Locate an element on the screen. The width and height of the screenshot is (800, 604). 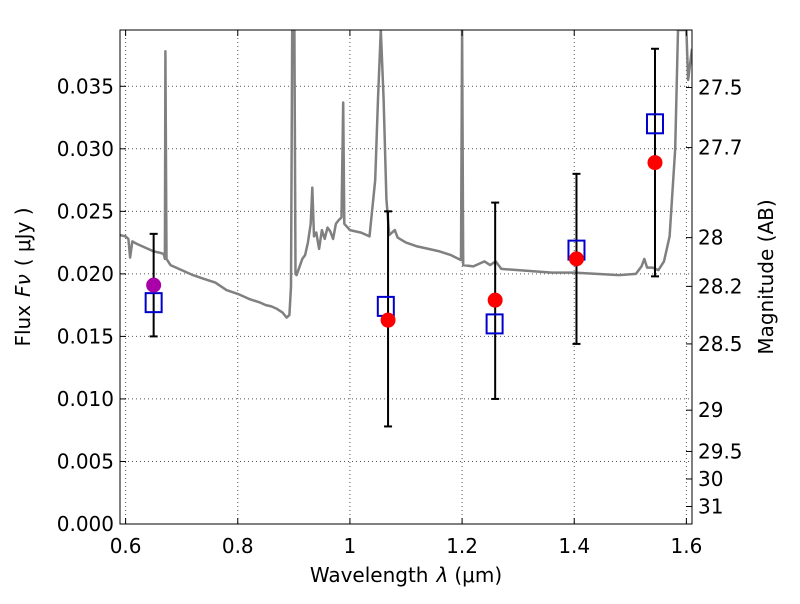
y2-tick-label: 28.2 is located at coordinates (720, 286).